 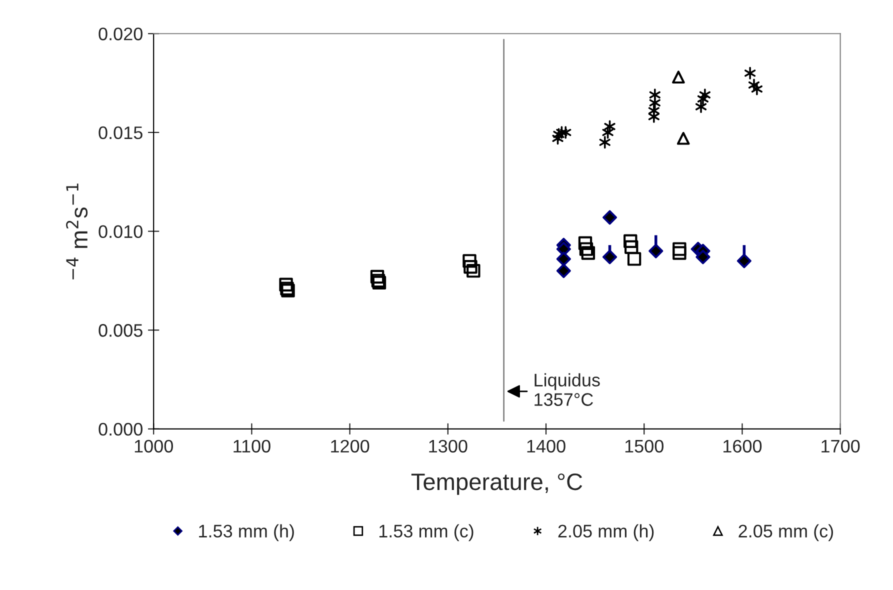 What do you see at coordinates (120, 133) in the screenshot?
I see `y-tick-label: 0.015` at bounding box center [120, 133].